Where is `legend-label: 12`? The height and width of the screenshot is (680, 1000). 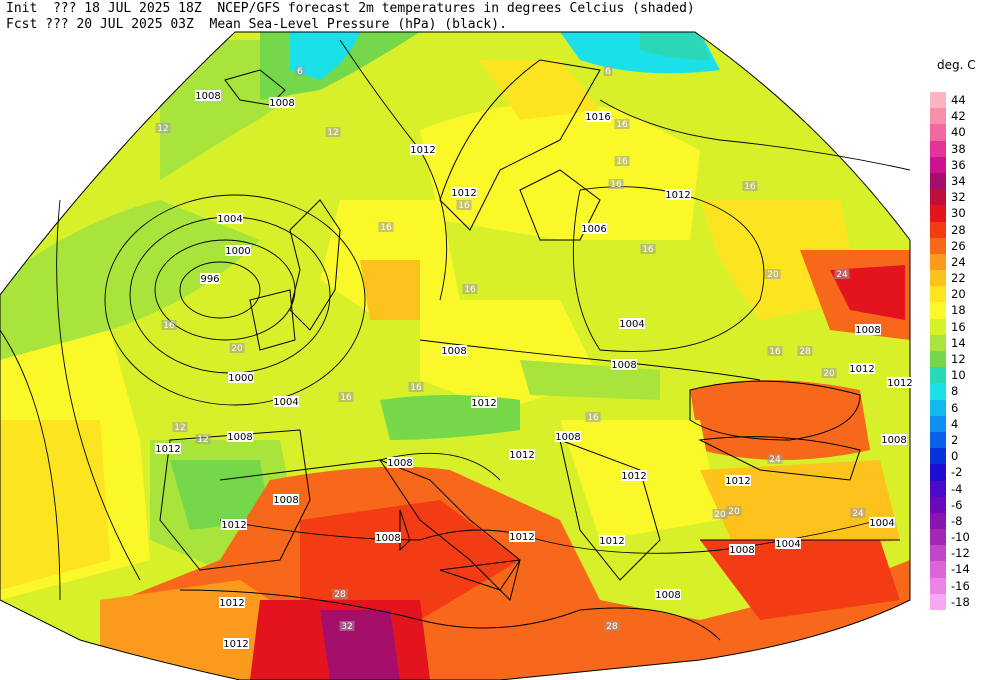
legend-label: 12 is located at coordinates (958, 359).